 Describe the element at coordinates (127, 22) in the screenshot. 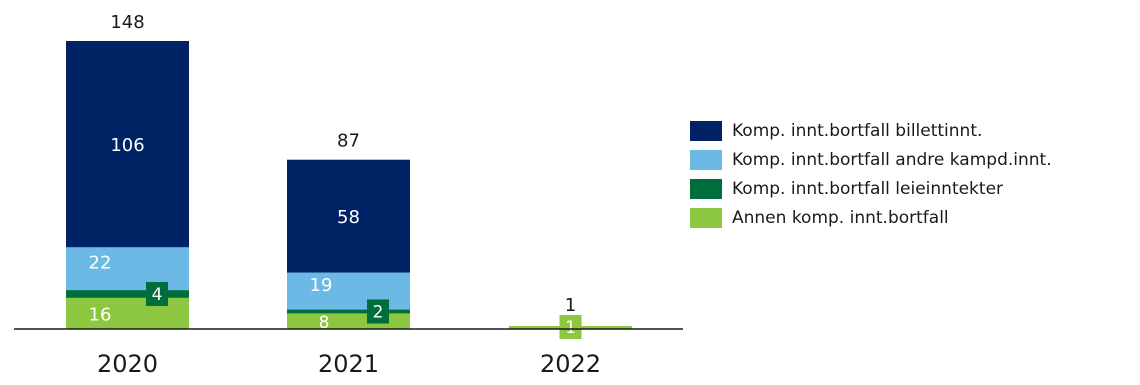

I see `total-label-2020: 148` at that location.